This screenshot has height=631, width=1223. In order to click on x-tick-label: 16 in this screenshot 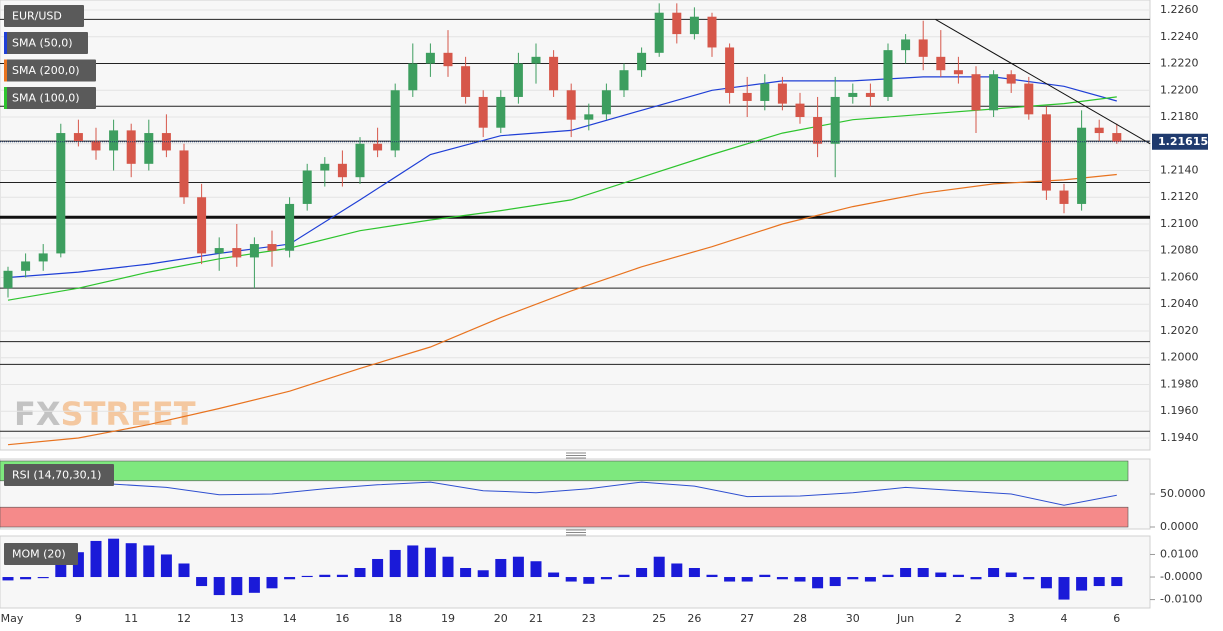, I will do `click(342, 618)`.